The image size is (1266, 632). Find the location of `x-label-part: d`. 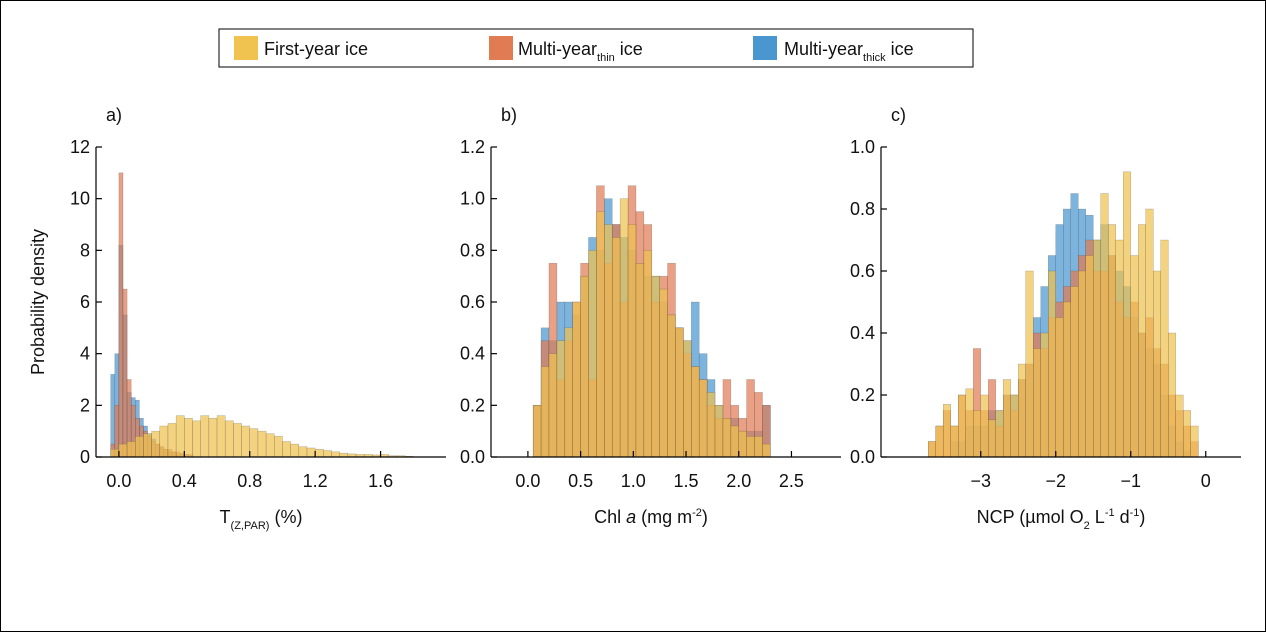

x-label-part: d is located at coordinates (1122, 517).